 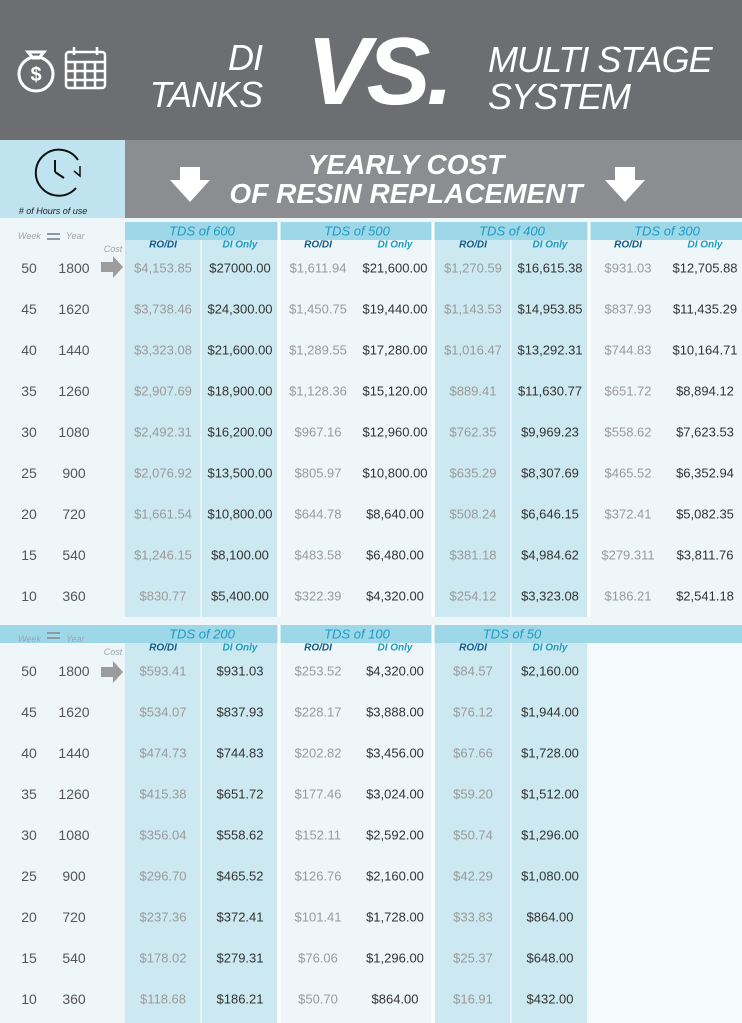 What do you see at coordinates (550, 350) in the screenshot?
I see `cost-cell: $13,292.31` at bounding box center [550, 350].